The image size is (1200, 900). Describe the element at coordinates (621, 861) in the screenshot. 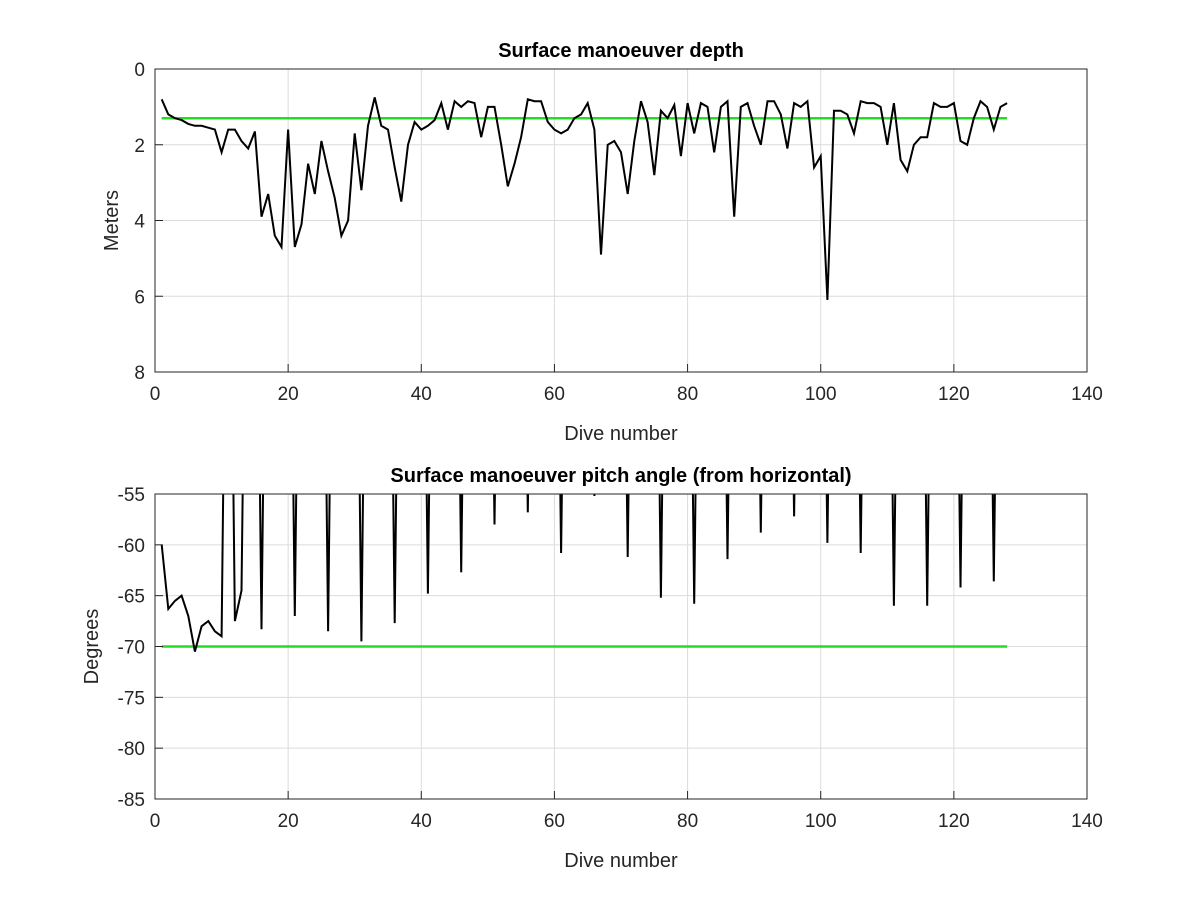

I see `pitch-x-axis-label: Dive number` at that location.